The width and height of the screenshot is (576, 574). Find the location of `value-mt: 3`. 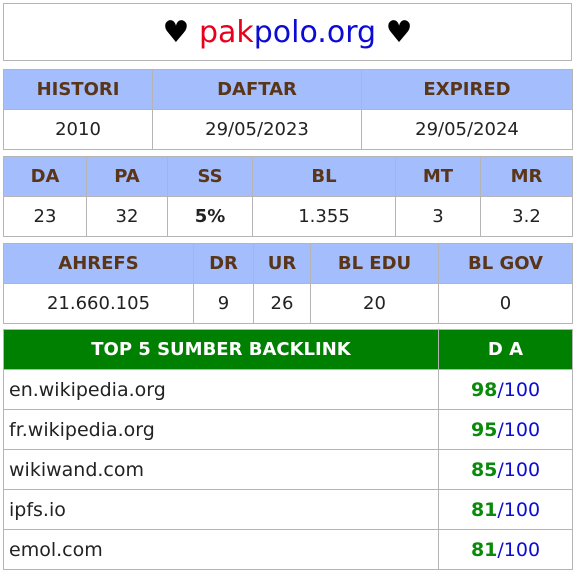

value-mt: 3 is located at coordinates (438, 216).